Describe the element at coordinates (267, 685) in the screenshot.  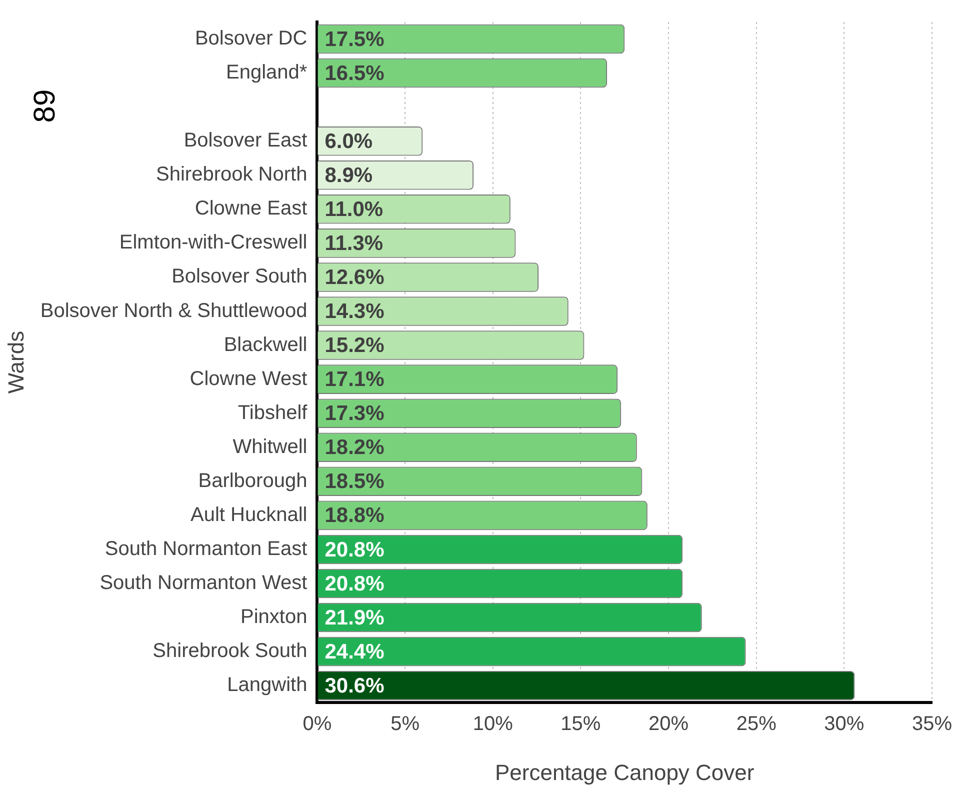
I see `y-tick-label: Langwith` at that location.